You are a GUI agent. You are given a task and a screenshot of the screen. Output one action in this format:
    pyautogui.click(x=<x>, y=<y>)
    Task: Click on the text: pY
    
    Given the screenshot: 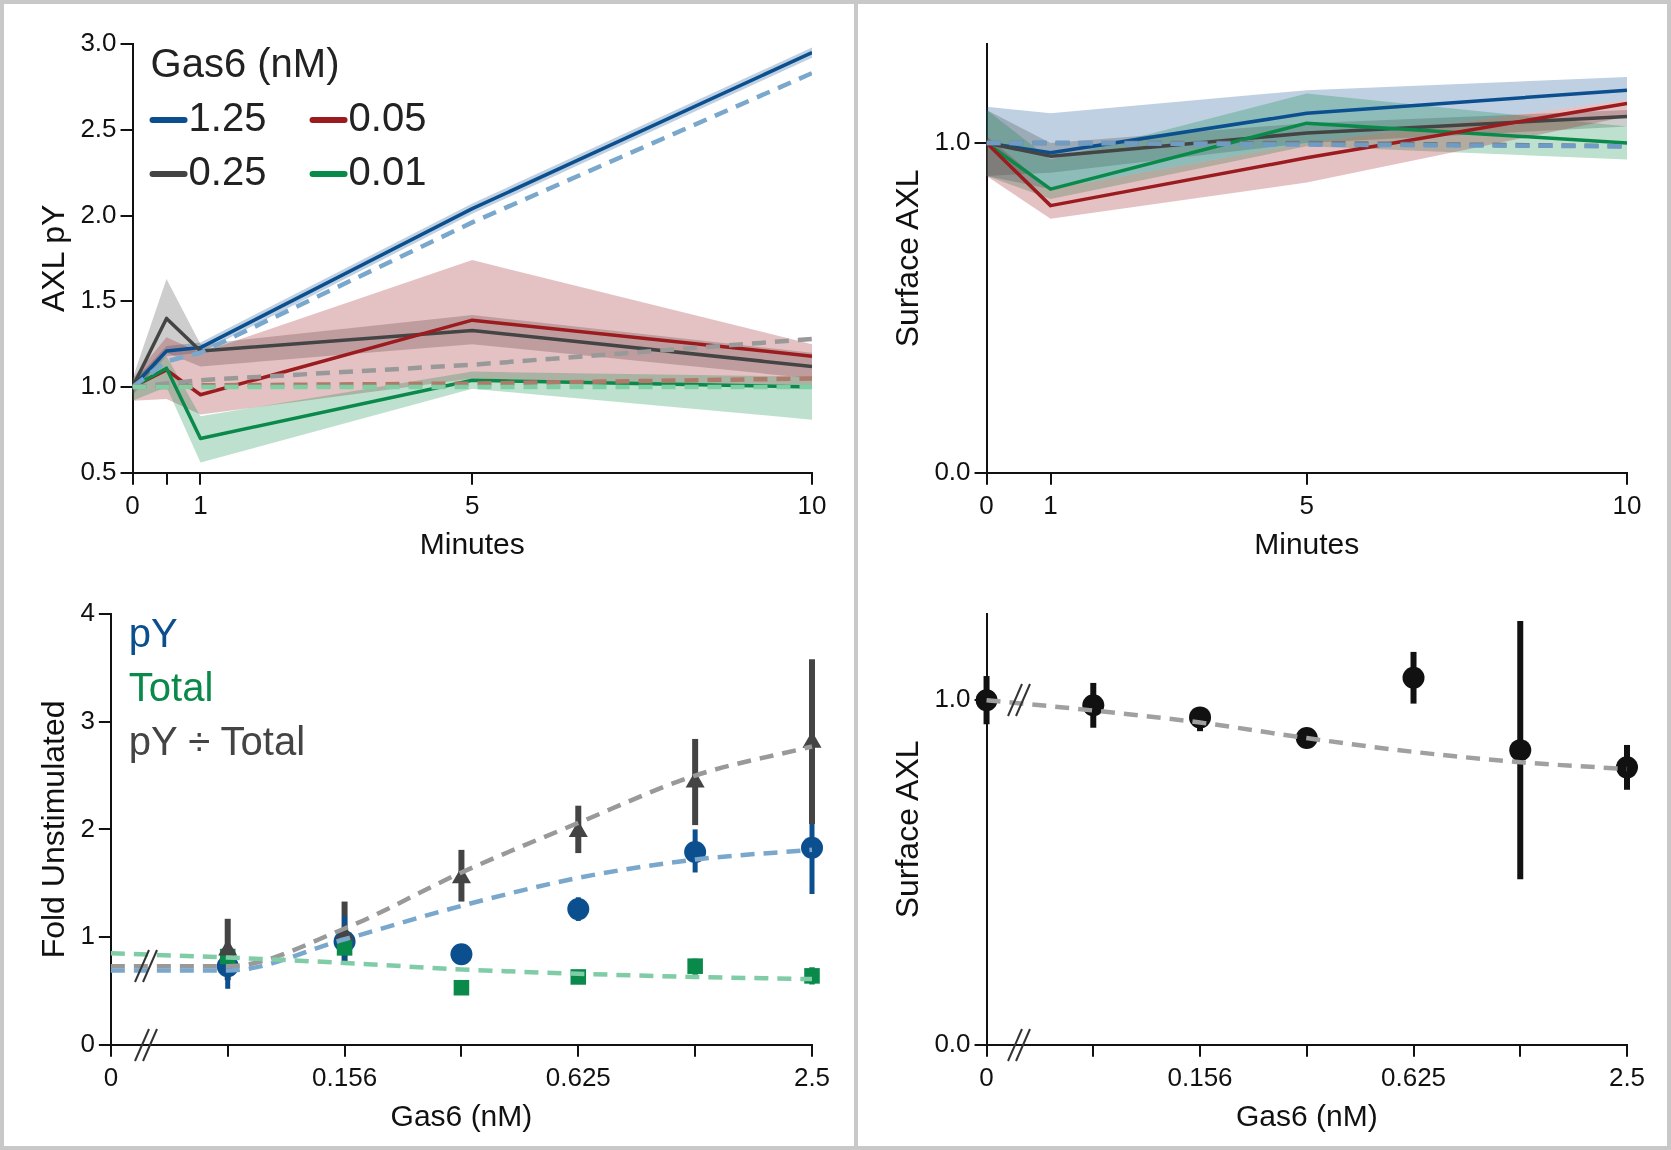 What is the action you would take?
    pyautogui.click(x=153, y=633)
    